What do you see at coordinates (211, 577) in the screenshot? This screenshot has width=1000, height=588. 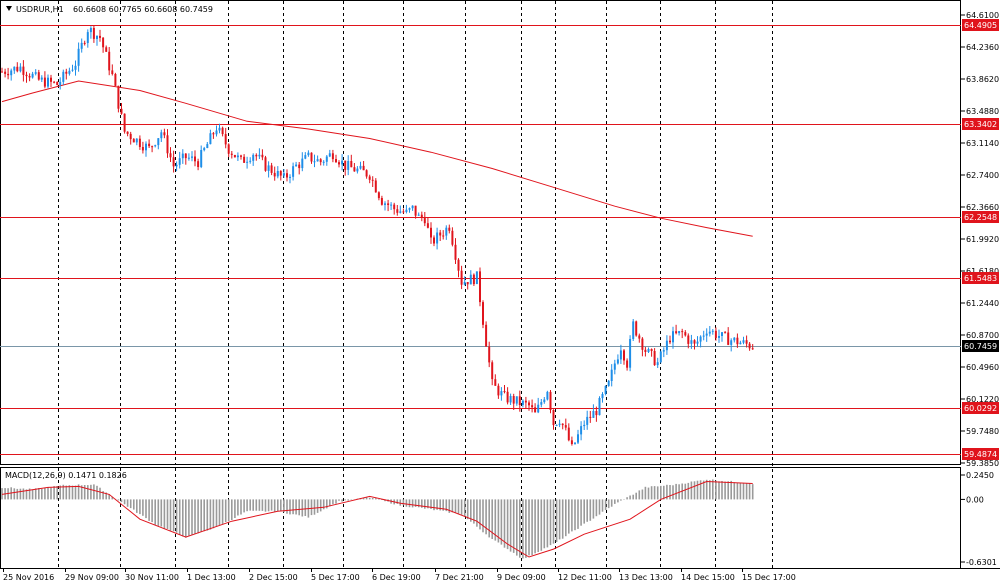 I see `x-tick-label: 1 Dec 13:00` at bounding box center [211, 577].